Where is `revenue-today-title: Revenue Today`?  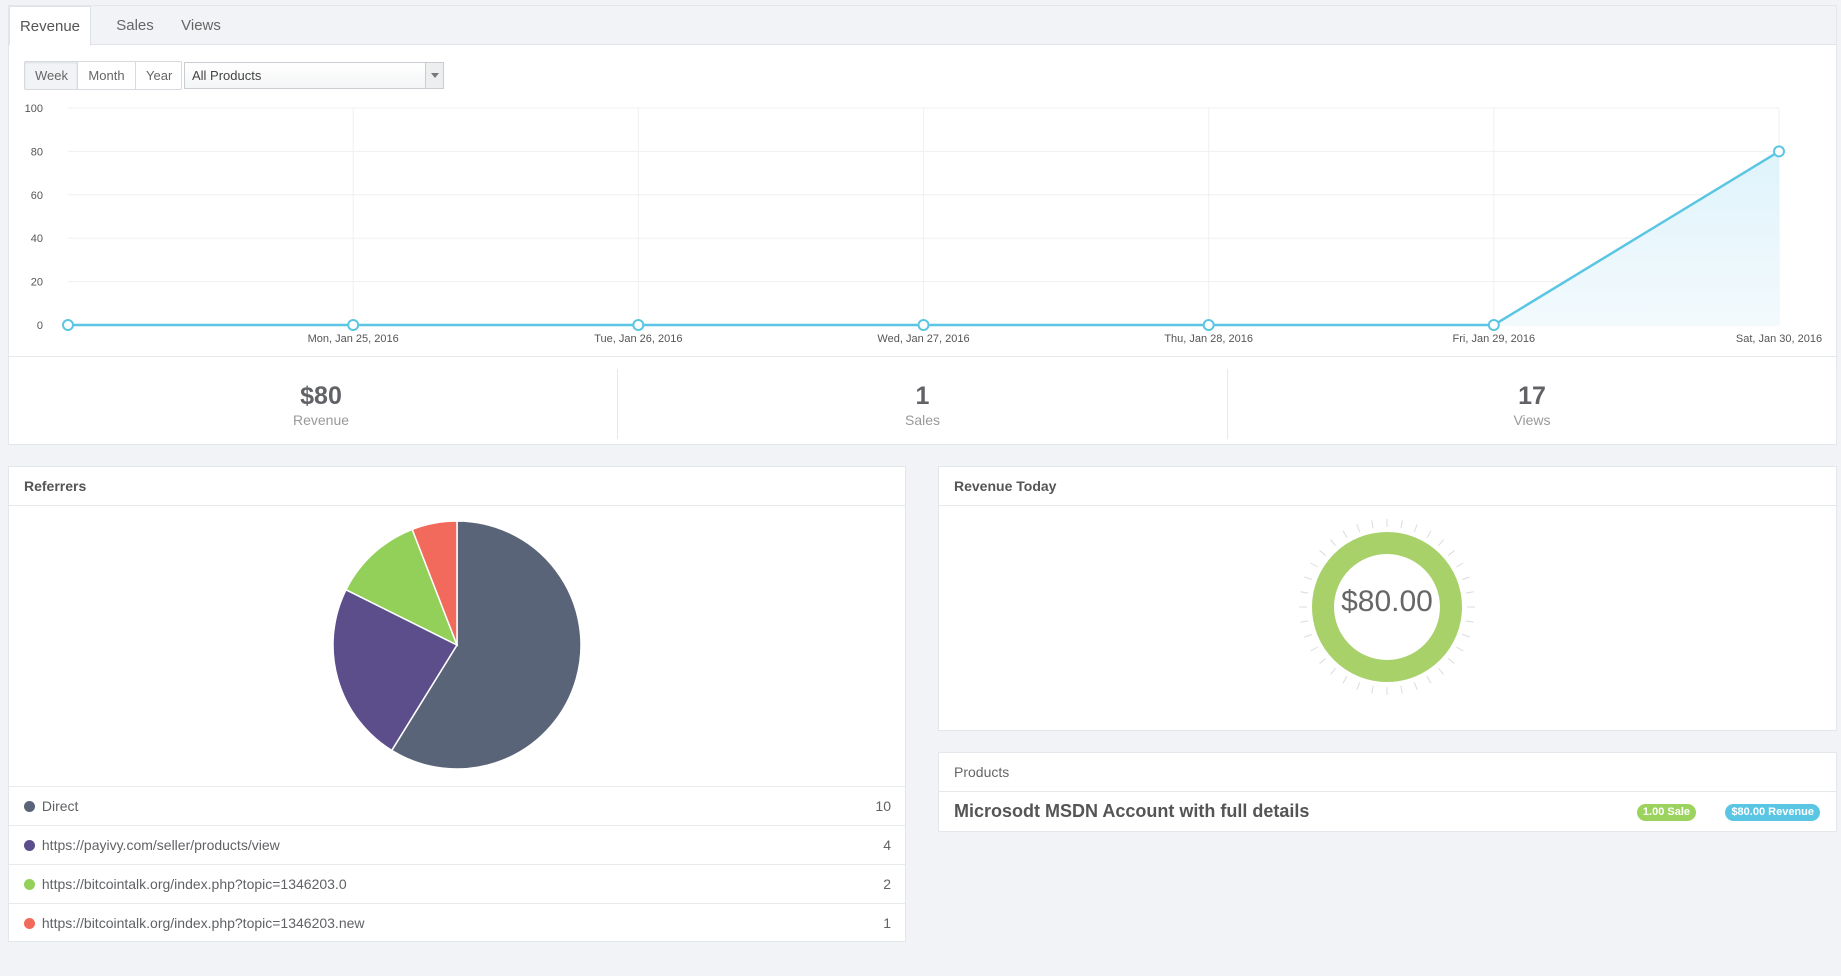 revenue-today-title: Revenue Today is located at coordinates (1387, 486).